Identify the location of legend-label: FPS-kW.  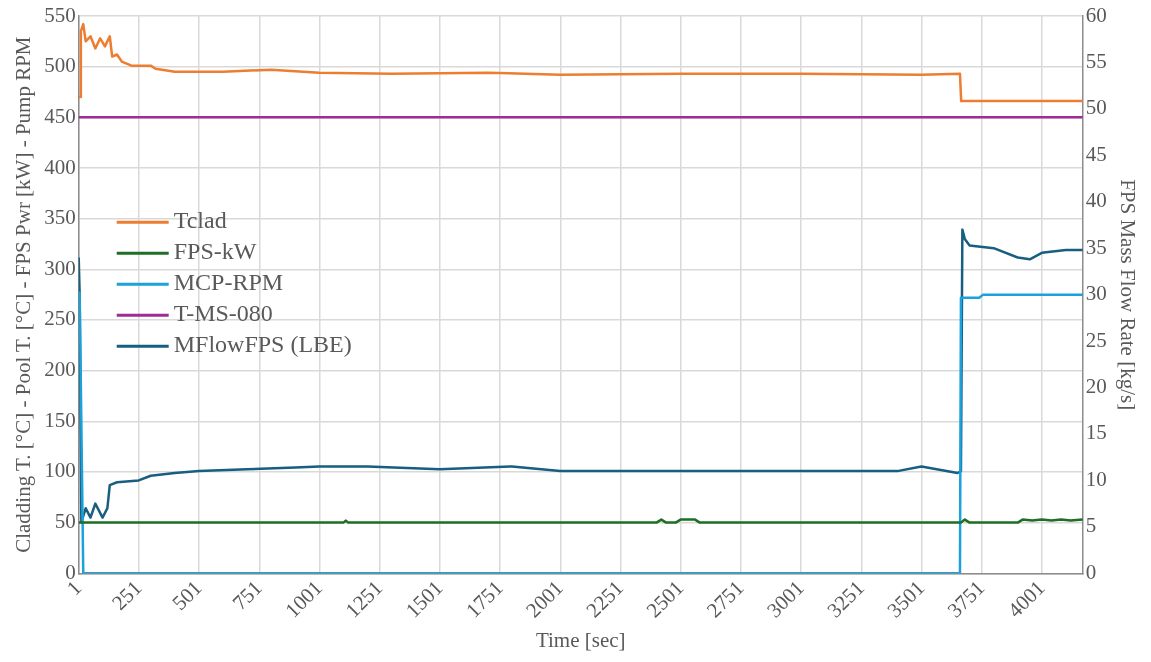
(215, 251).